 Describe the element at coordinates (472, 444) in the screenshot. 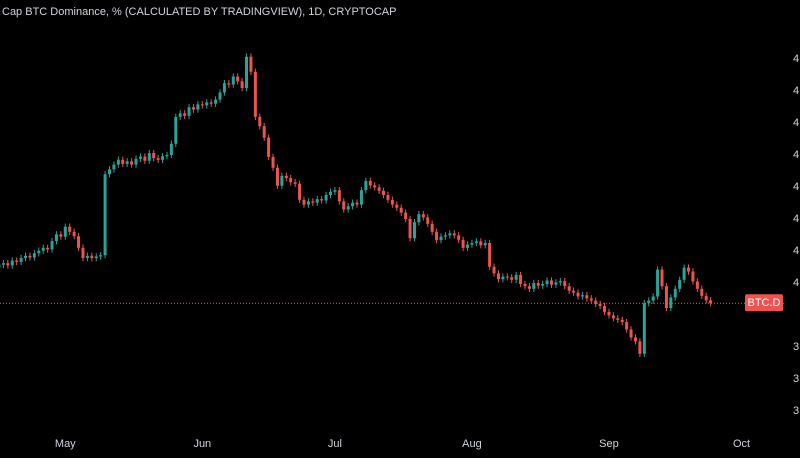

I see `x-tick-label: Aug` at that location.